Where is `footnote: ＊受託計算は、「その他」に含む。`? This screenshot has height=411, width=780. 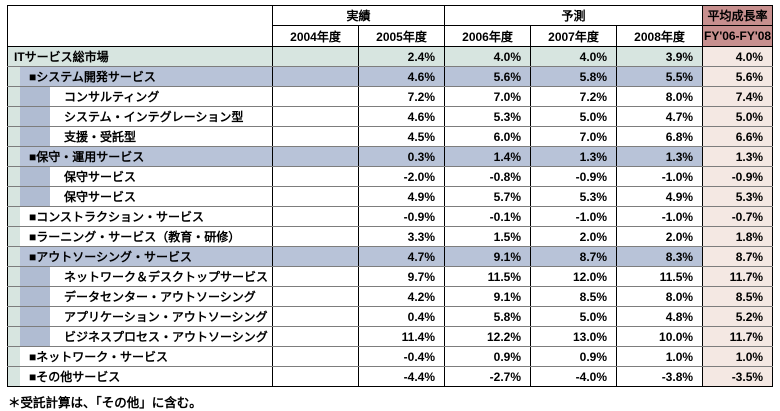 footnote: ＊受託計算は、「その他」に含む。 is located at coordinates (105, 403).